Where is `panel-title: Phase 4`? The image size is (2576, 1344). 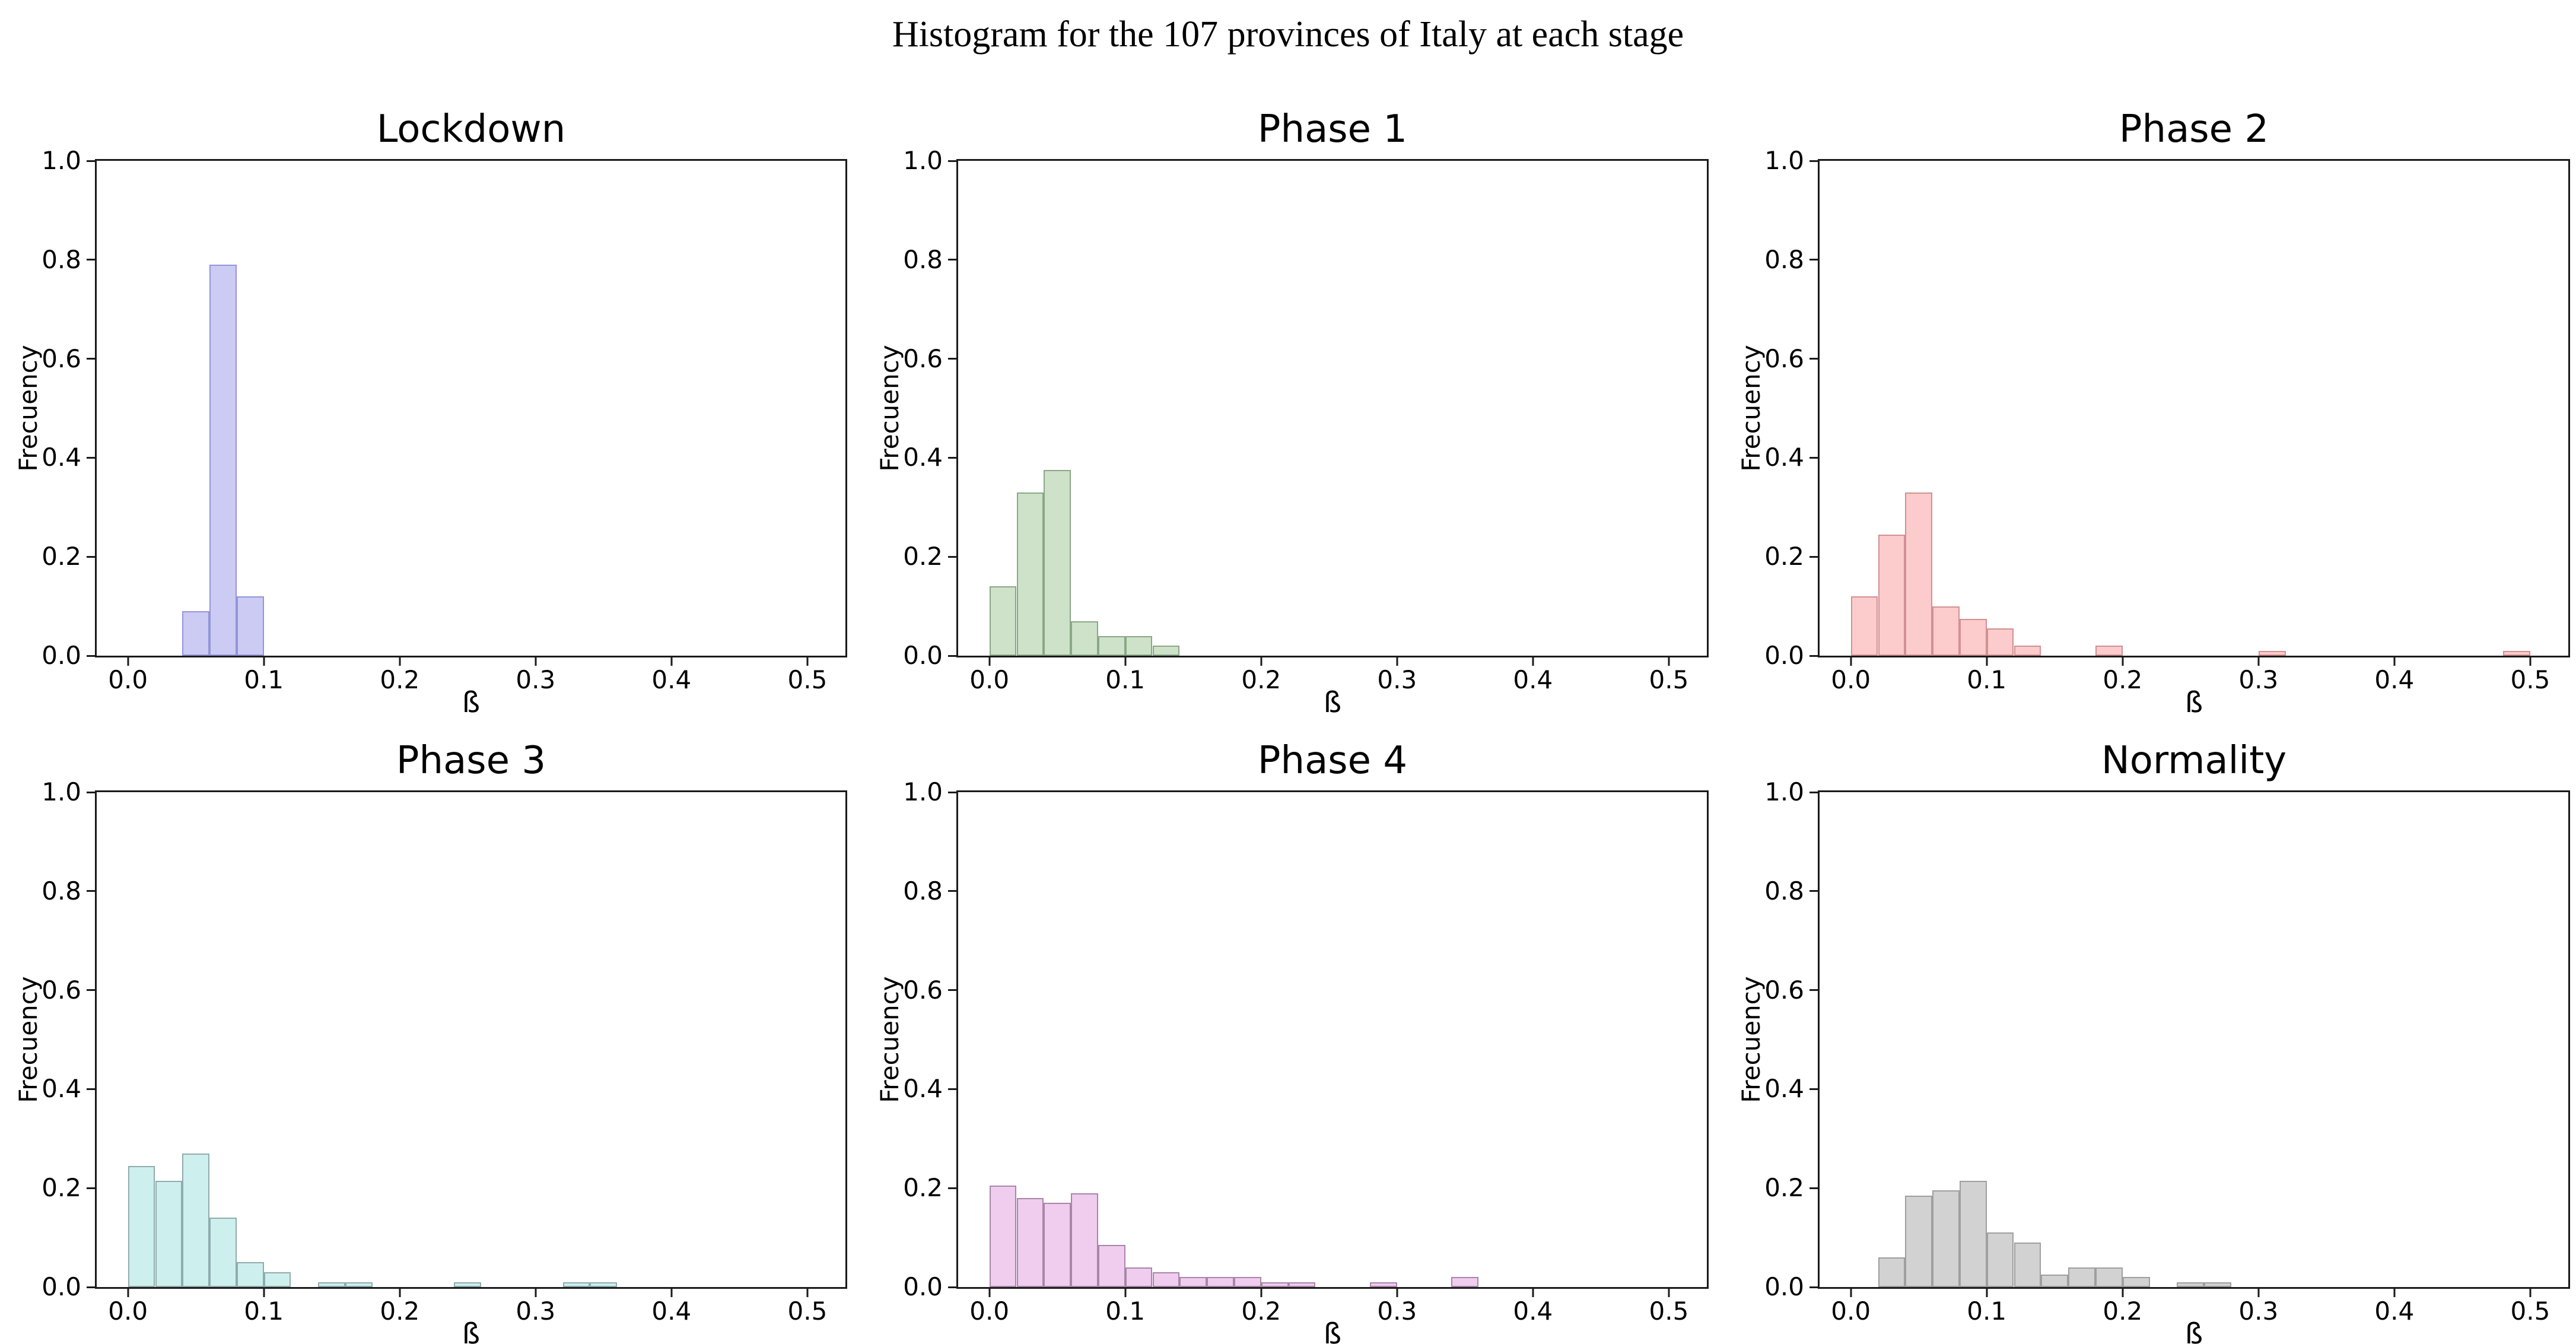
panel-title: Phase 4 is located at coordinates (1332, 761).